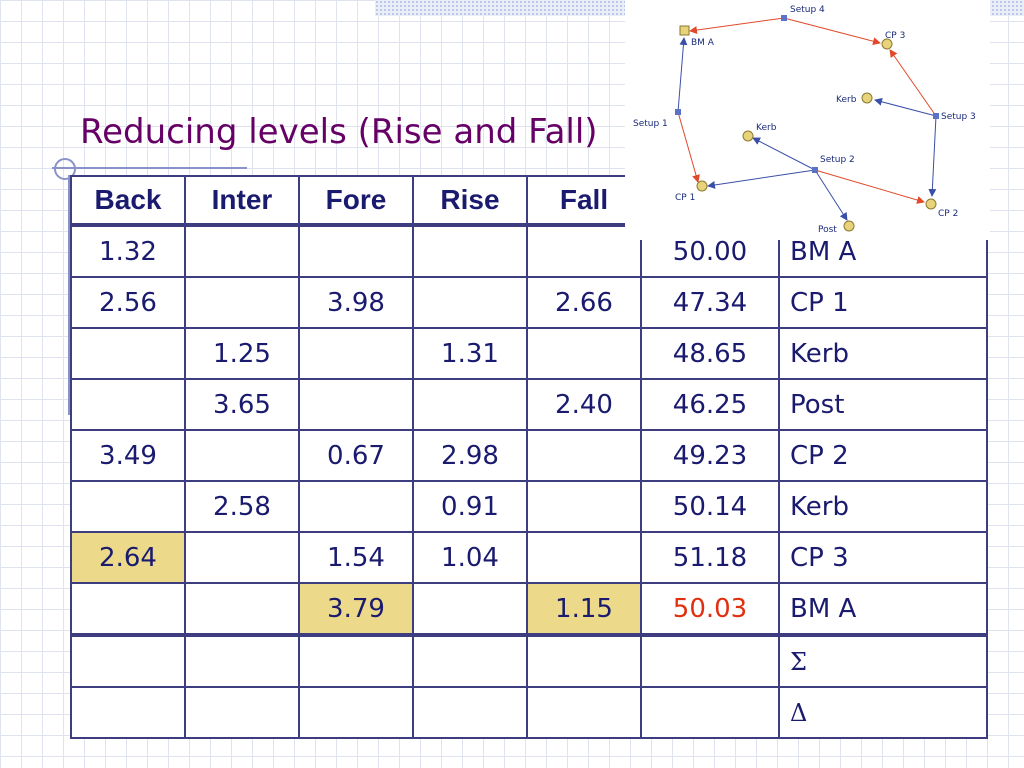 Image resolution: width=1024 pixels, height=768 pixels. Describe the element at coordinates (883, 660) in the screenshot. I see `sum-symbol: Σ` at that location.